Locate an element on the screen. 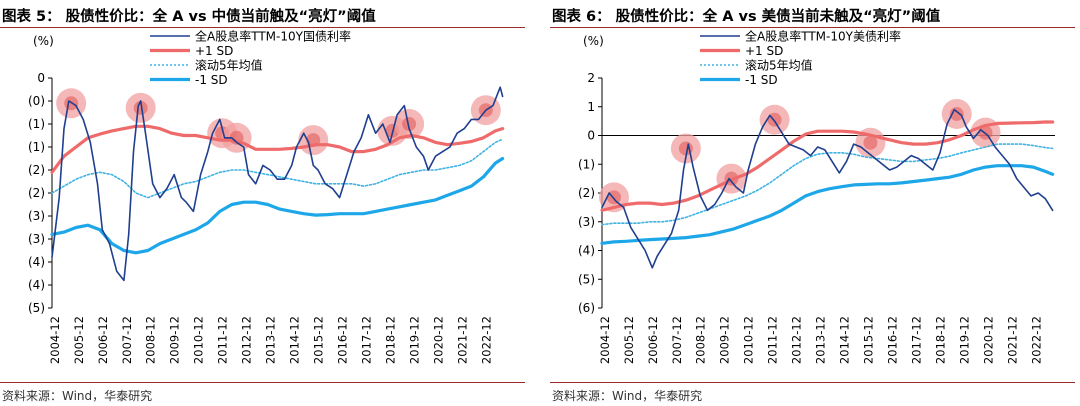  legend-label: 全A股息率TTM-10Y国债利率 is located at coordinates (273, 36).